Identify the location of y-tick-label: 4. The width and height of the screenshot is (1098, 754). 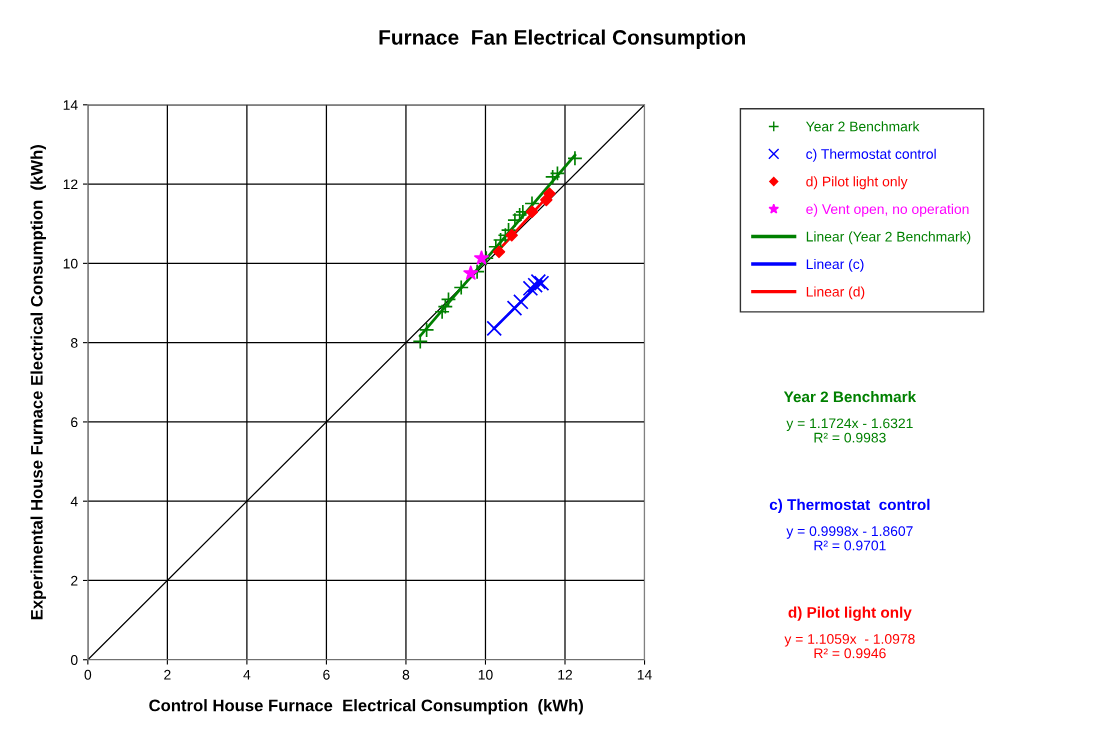
(74, 501).